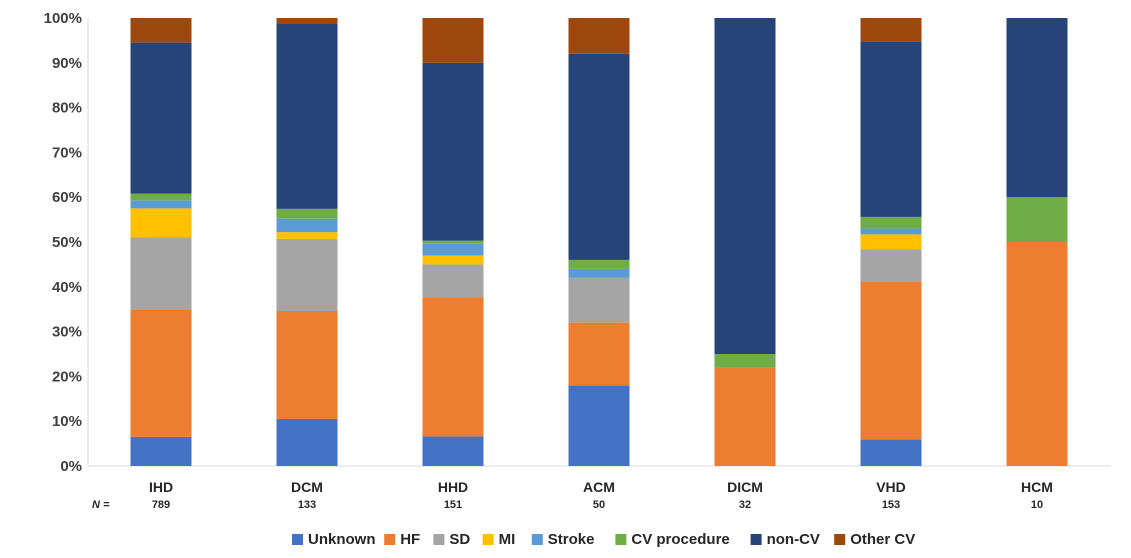  What do you see at coordinates (63, 18) in the screenshot?
I see `y-tick-label: 100%` at bounding box center [63, 18].